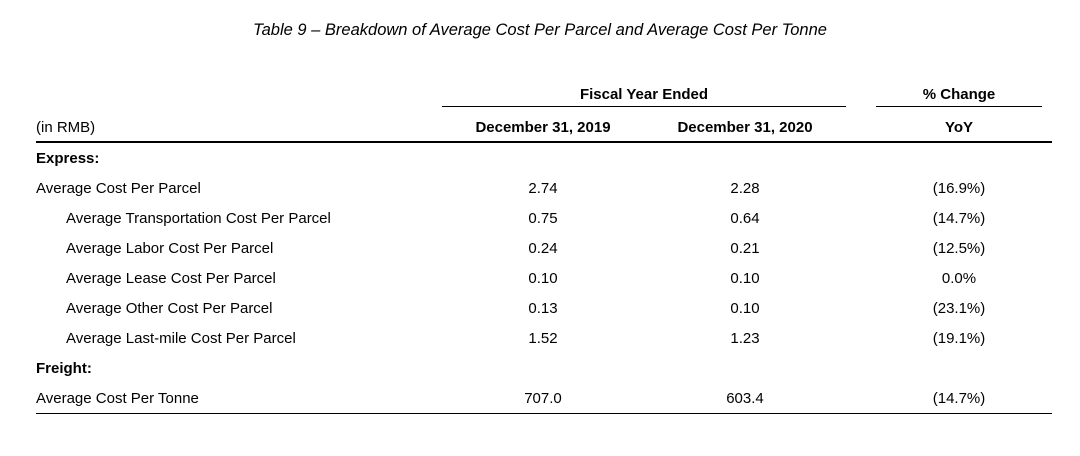 The height and width of the screenshot is (456, 1080). I want to click on value-2019: 0.13, so click(543, 308).